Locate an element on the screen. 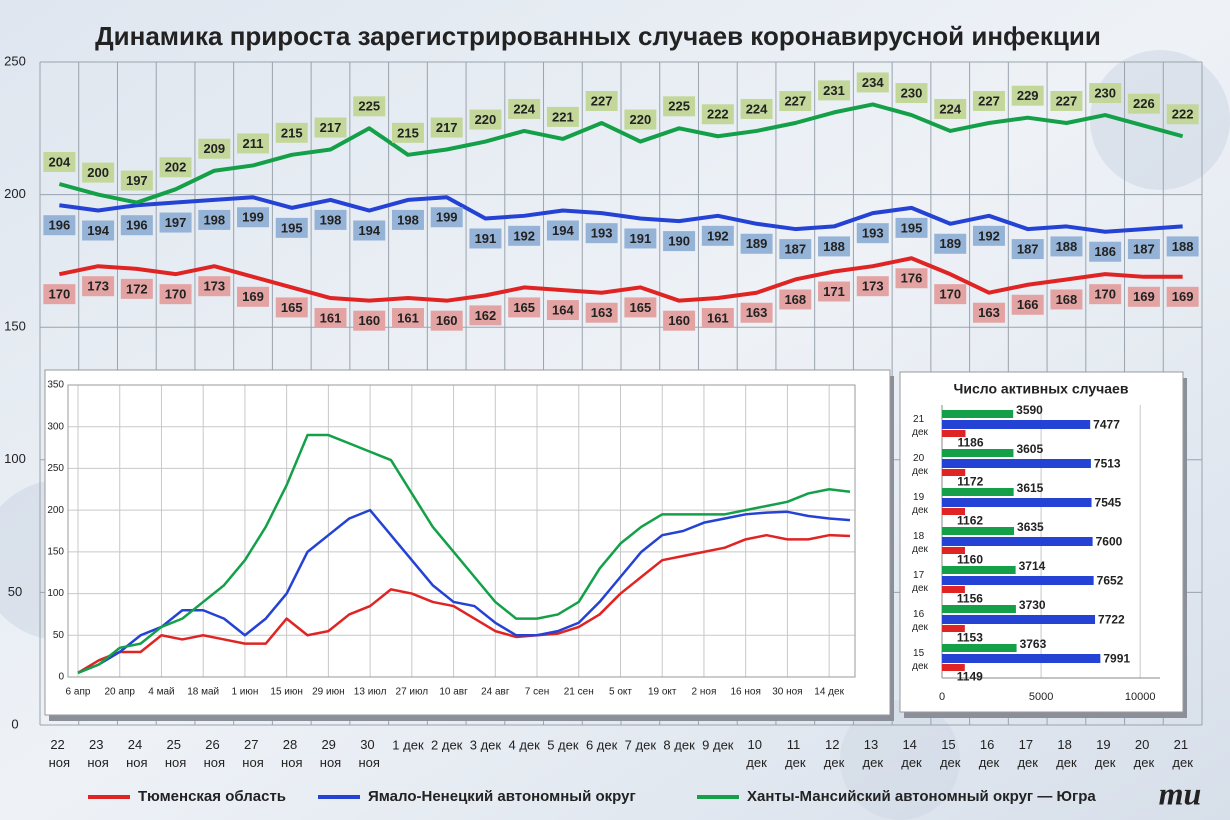 The image size is (1230, 820). value-label: 1160 is located at coordinates (970, 560).